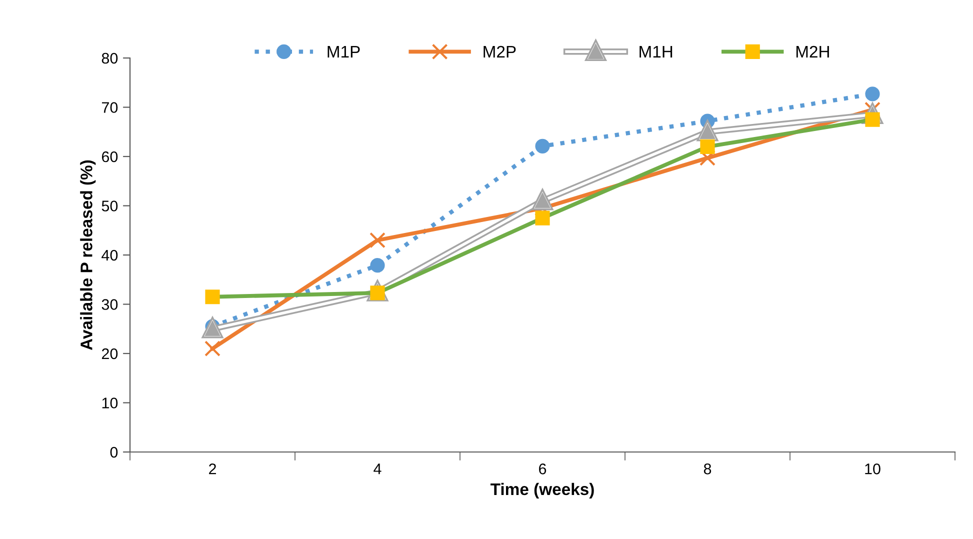 The width and height of the screenshot is (973, 539). What do you see at coordinates (110, 255) in the screenshot?
I see `y-tick-label: 40` at bounding box center [110, 255].